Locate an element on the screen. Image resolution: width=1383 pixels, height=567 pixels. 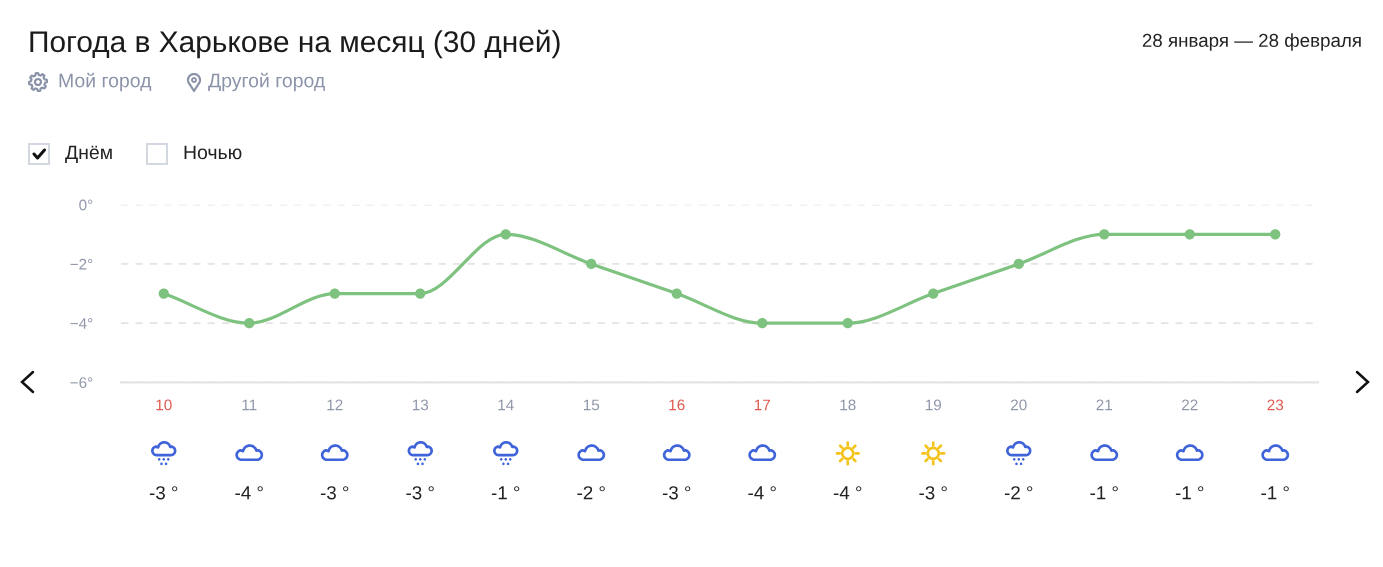
x-tick-label: 16 is located at coordinates (677, 405).